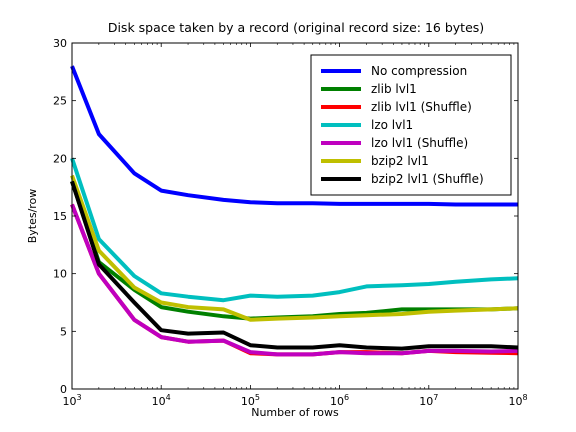 Image resolution: width=576 pixels, height=432 pixels. Describe the element at coordinates (60, 274) in the screenshot. I see `y-tick-label-2: 10` at that location.